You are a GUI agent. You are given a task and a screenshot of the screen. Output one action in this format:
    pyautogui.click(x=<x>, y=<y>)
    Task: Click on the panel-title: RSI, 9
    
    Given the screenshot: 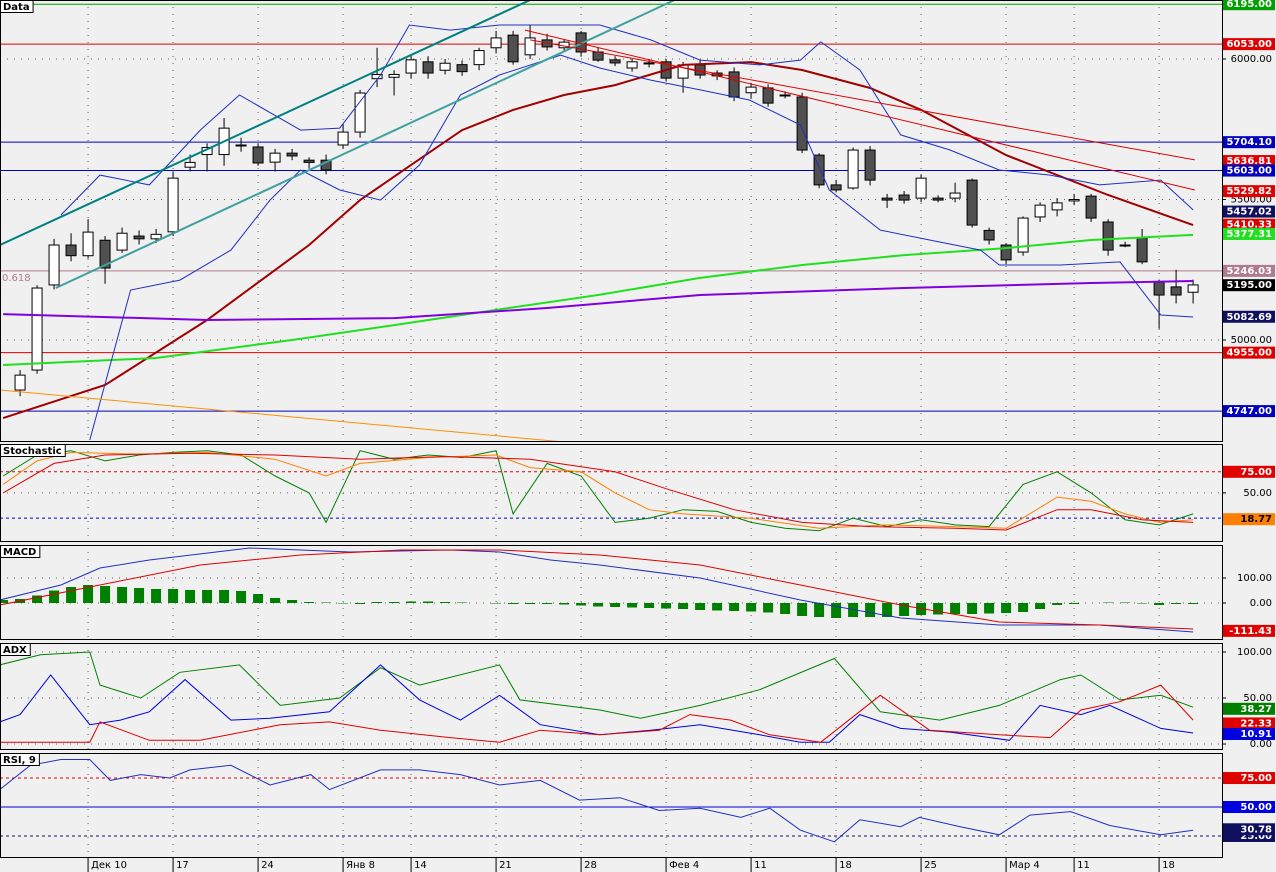 What is the action you would take?
    pyautogui.click(x=19, y=760)
    